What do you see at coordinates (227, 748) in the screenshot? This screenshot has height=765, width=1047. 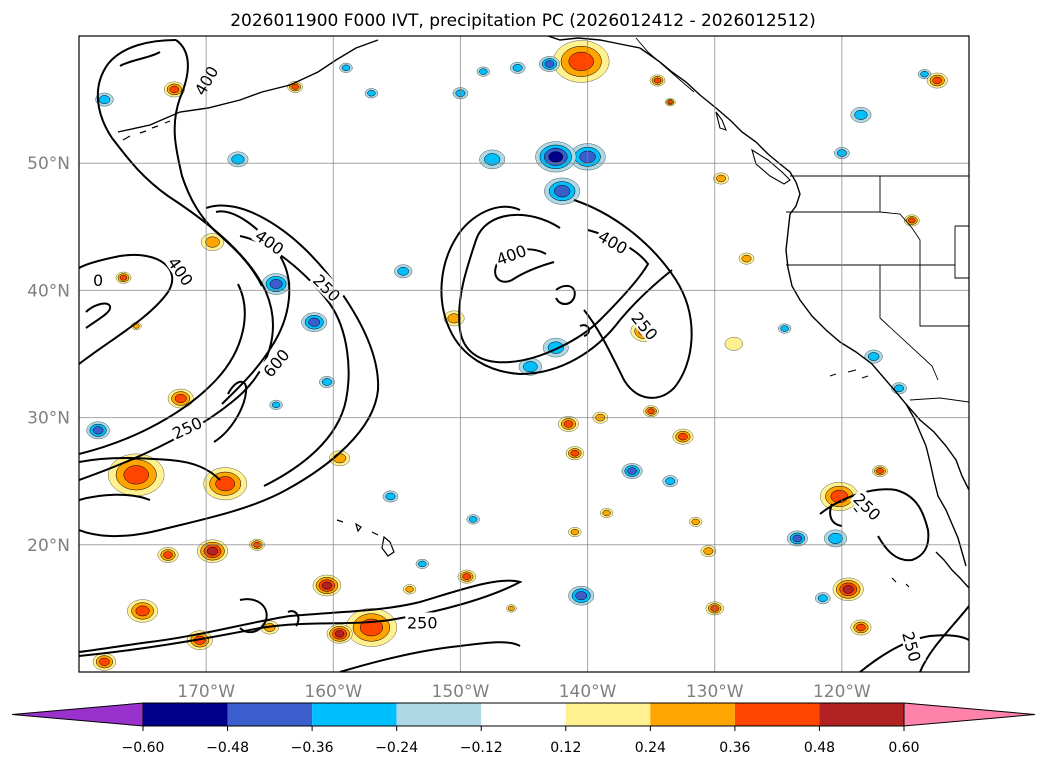 I see `colorbar-tick-label: −0.48` at bounding box center [227, 748].